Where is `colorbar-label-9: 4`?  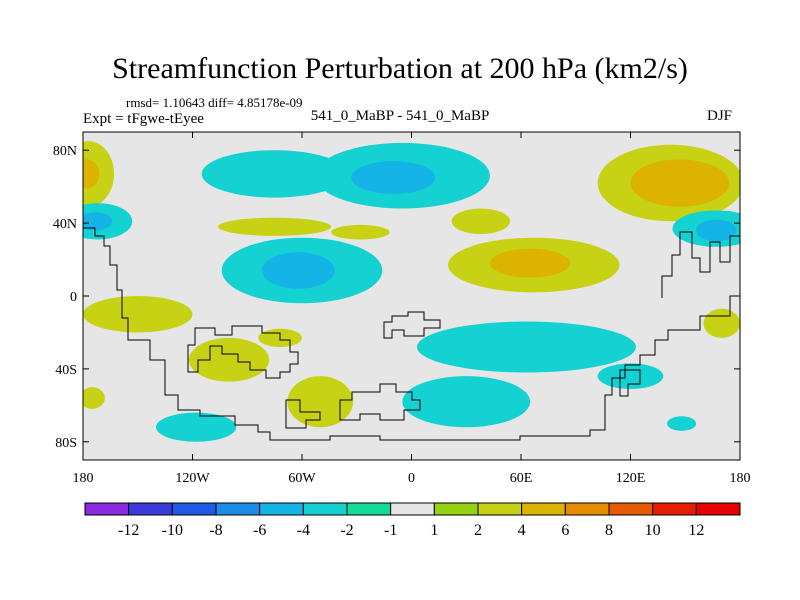 colorbar-label-9: 4 is located at coordinates (522, 530).